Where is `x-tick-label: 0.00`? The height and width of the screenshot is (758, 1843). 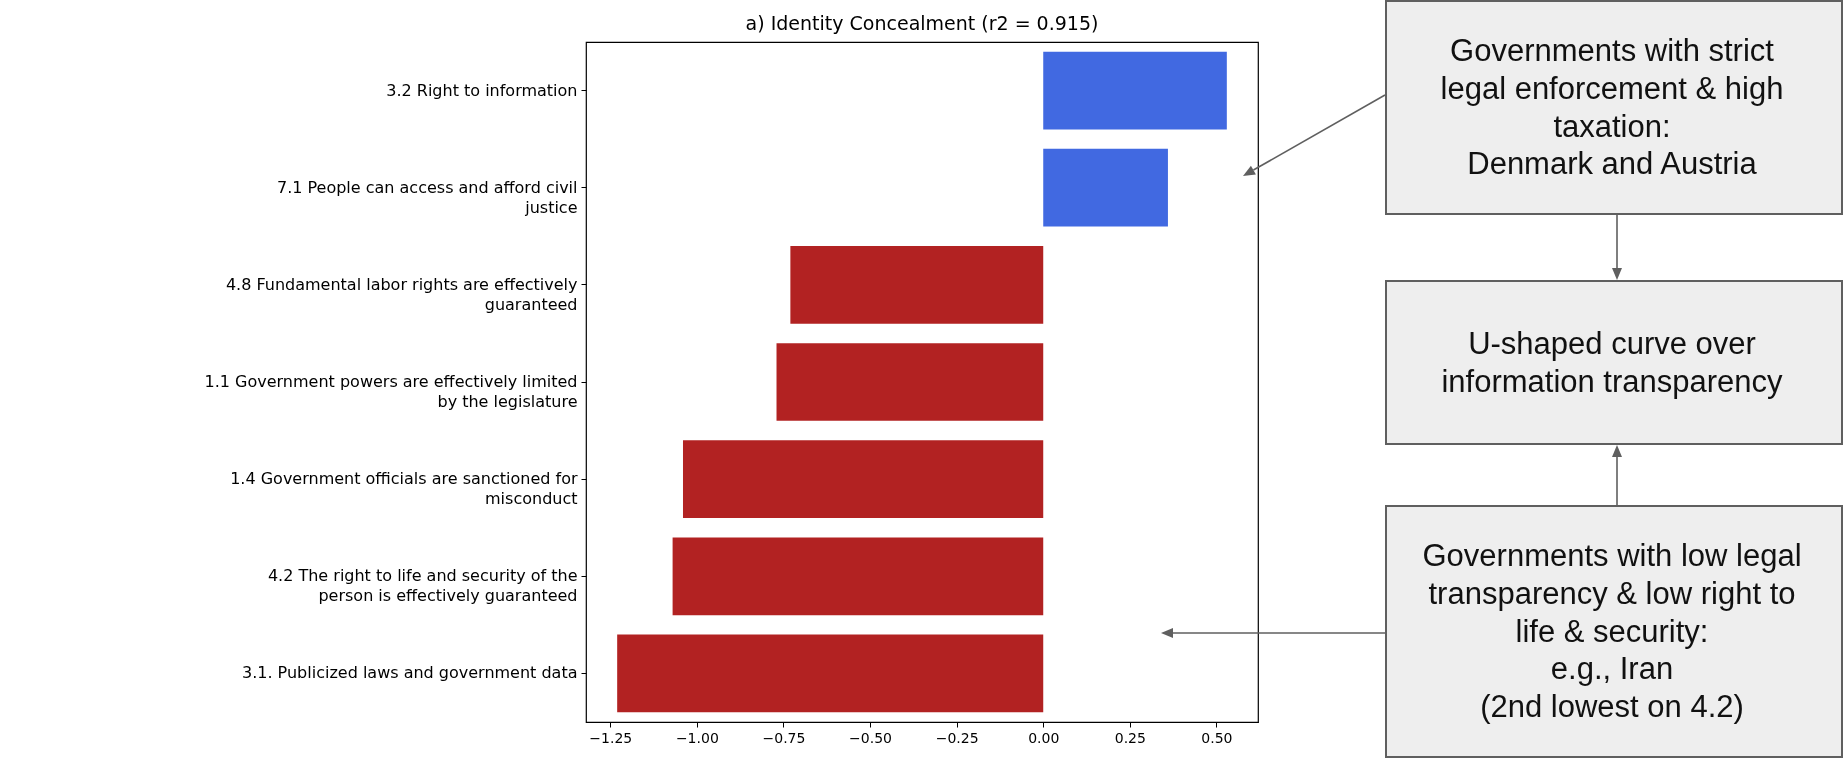 x-tick-label: 0.00 is located at coordinates (1044, 737).